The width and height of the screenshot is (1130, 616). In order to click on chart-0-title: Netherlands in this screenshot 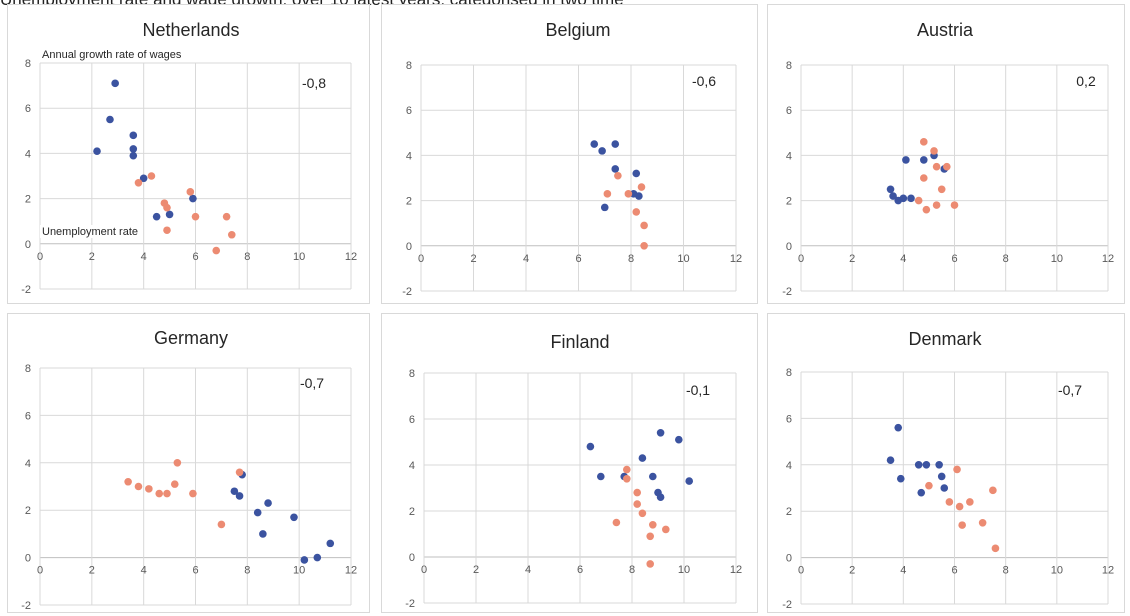, I will do `click(190, 30)`.